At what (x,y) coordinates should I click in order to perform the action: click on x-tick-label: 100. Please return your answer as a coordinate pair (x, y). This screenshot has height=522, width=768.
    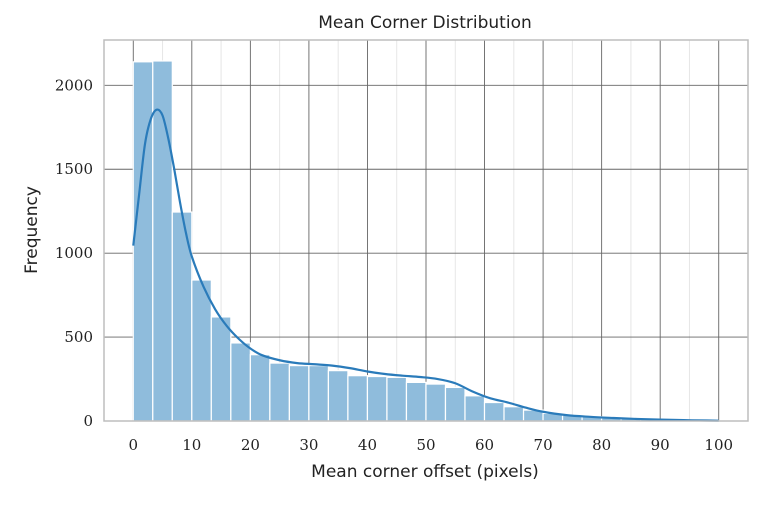
    Looking at the image, I should click on (718, 445).